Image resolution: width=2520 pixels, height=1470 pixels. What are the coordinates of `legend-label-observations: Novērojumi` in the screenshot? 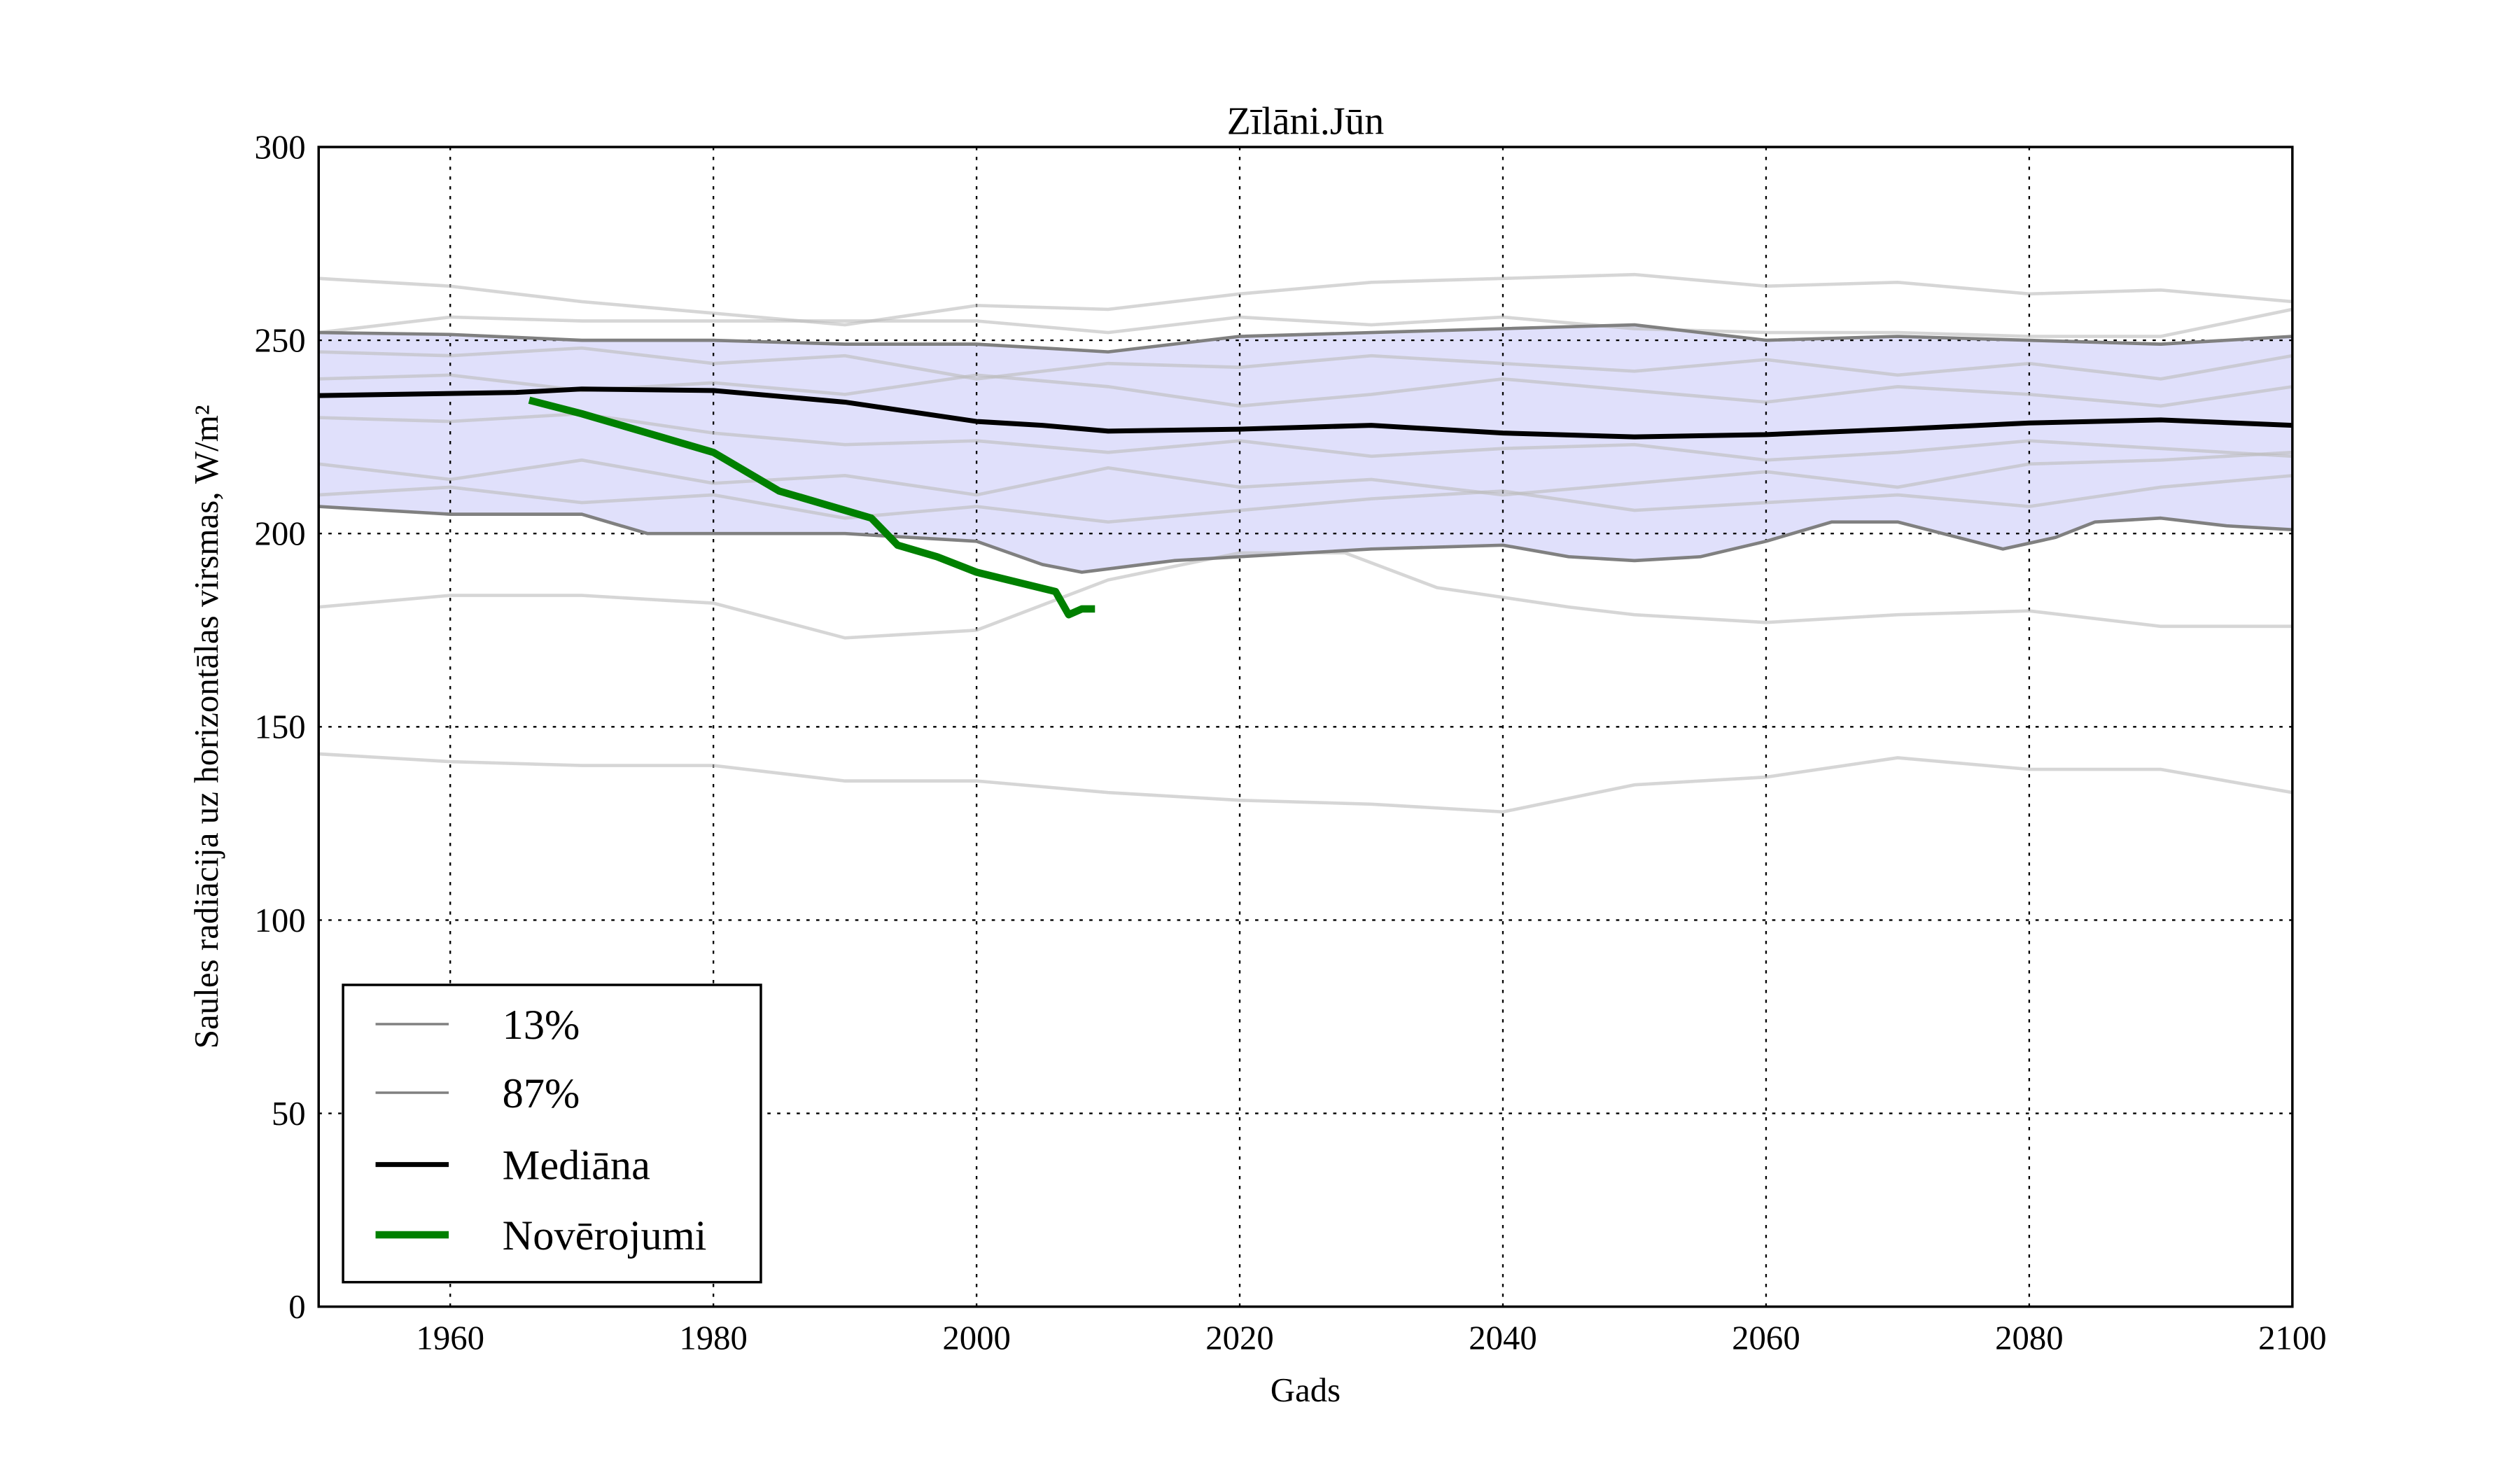 It's located at (605, 1235).